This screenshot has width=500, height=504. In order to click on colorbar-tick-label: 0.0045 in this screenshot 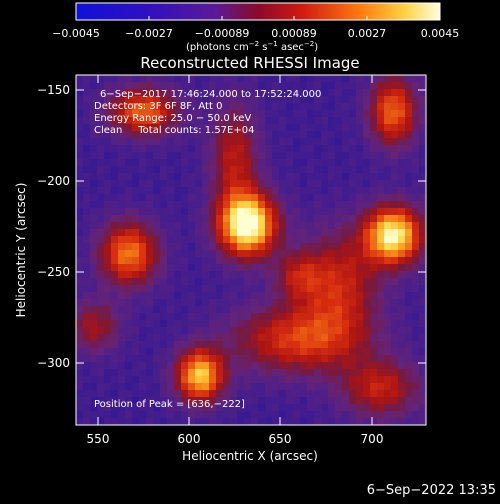, I will do `click(440, 33)`.